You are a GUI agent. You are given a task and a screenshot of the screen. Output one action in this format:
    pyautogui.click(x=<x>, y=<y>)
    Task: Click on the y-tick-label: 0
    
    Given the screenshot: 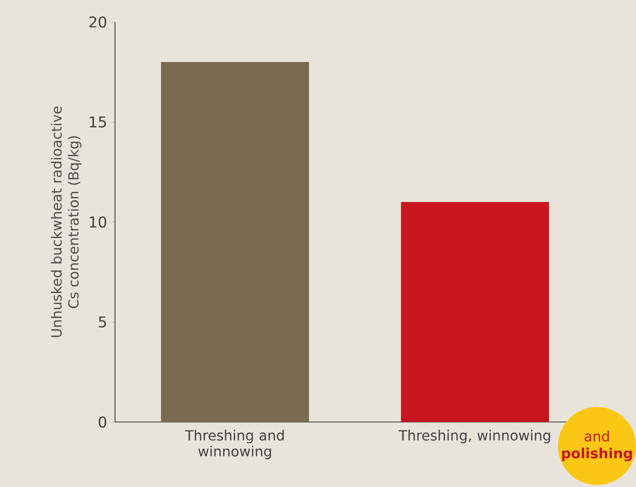 What is the action you would take?
    pyautogui.click(x=102, y=422)
    